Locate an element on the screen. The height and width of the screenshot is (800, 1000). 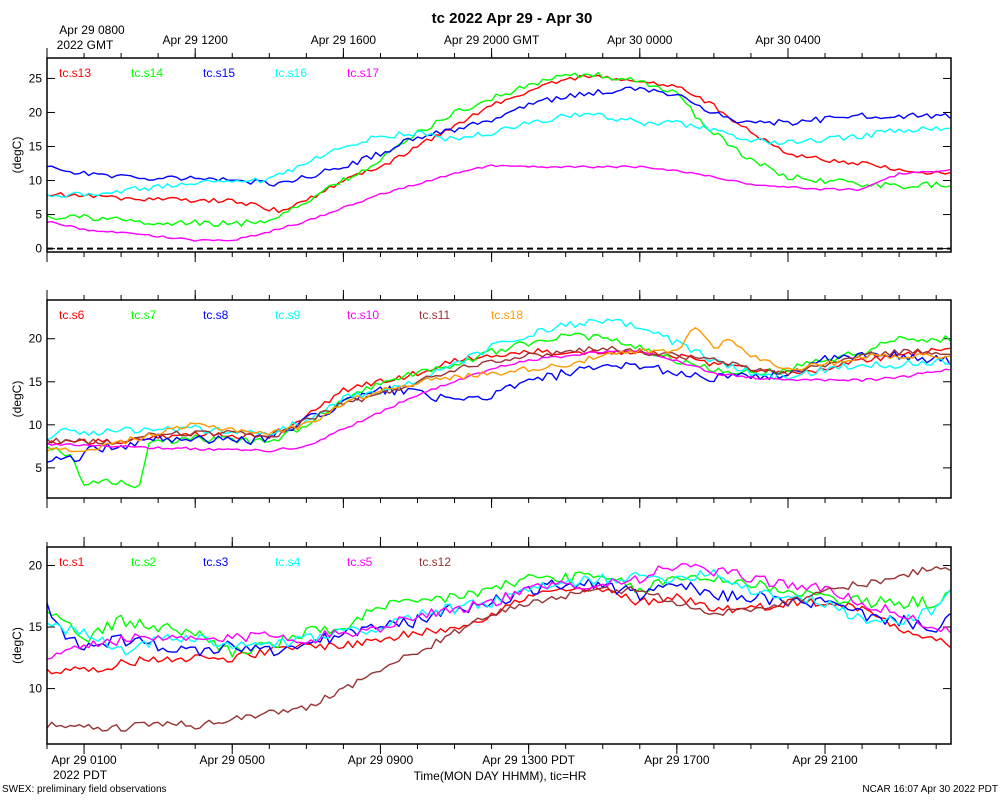
x-axis-title: Time(MON DAY HHMM), tic=HR is located at coordinates (500, 776).